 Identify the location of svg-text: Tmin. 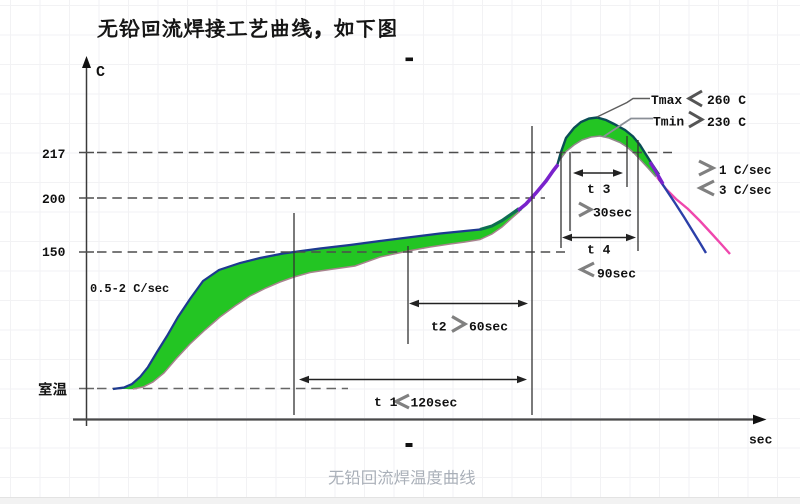
(668, 122).